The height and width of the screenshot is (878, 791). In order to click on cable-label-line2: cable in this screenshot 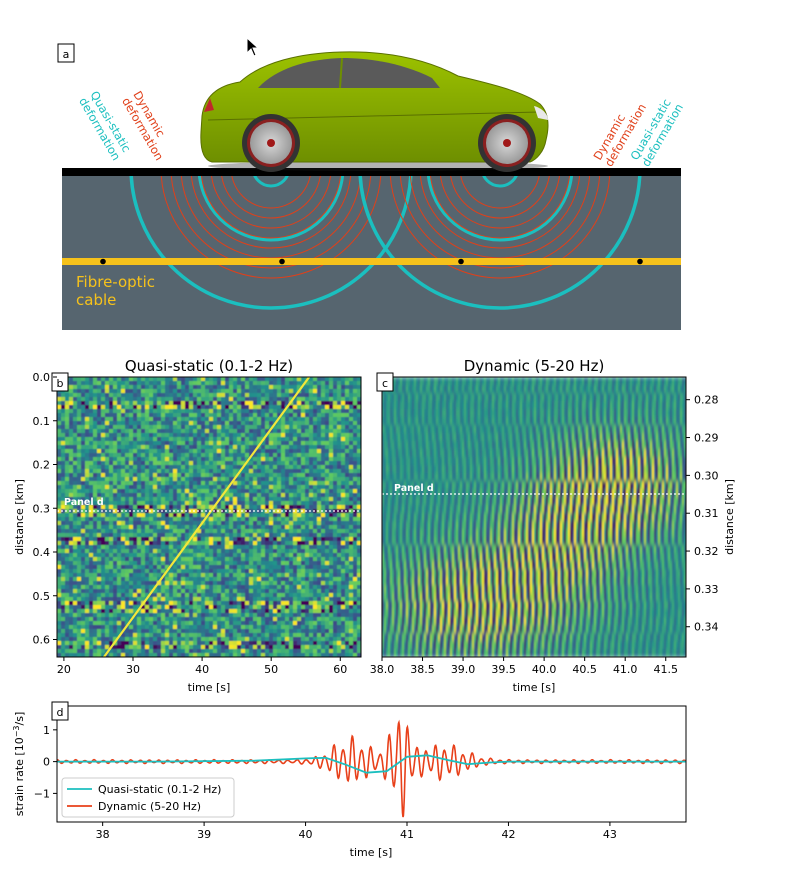, I will do `click(96, 300)`.